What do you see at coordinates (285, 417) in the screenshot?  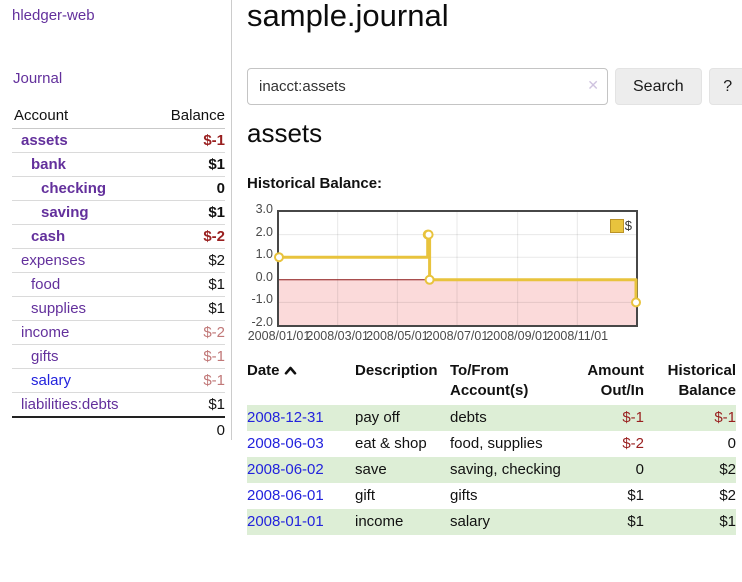 I see `transaction-date-link: 2008-12-31` at bounding box center [285, 417].